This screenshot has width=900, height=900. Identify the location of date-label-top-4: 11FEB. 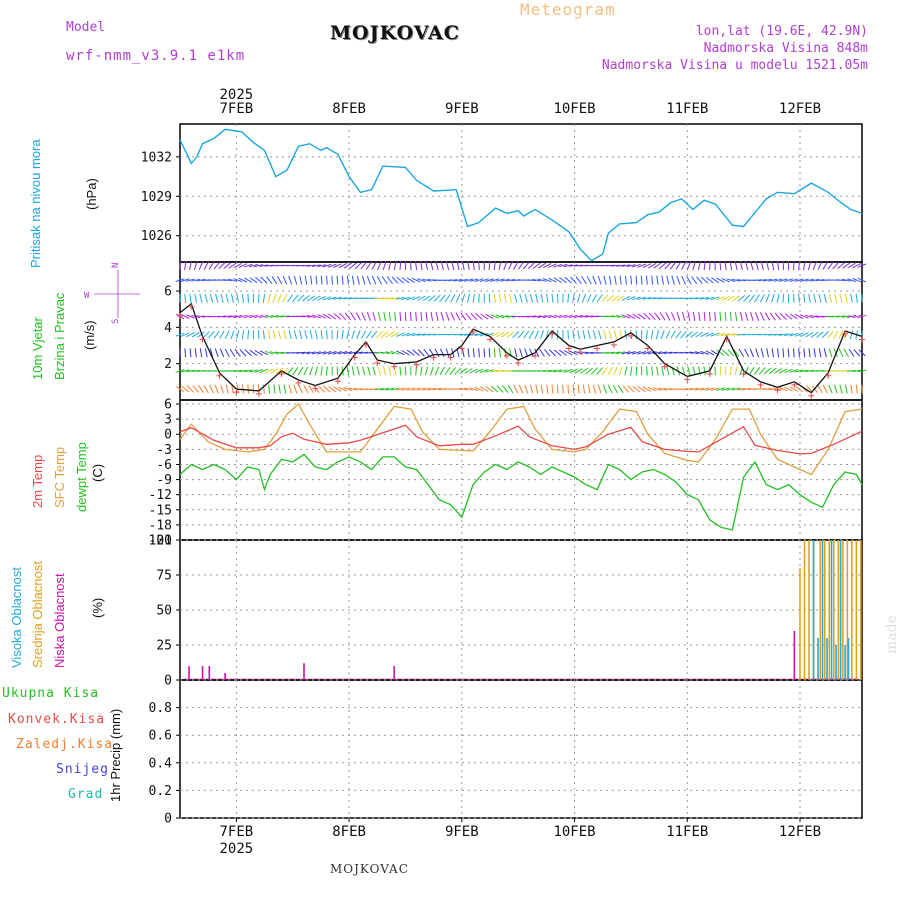
(687, 109).